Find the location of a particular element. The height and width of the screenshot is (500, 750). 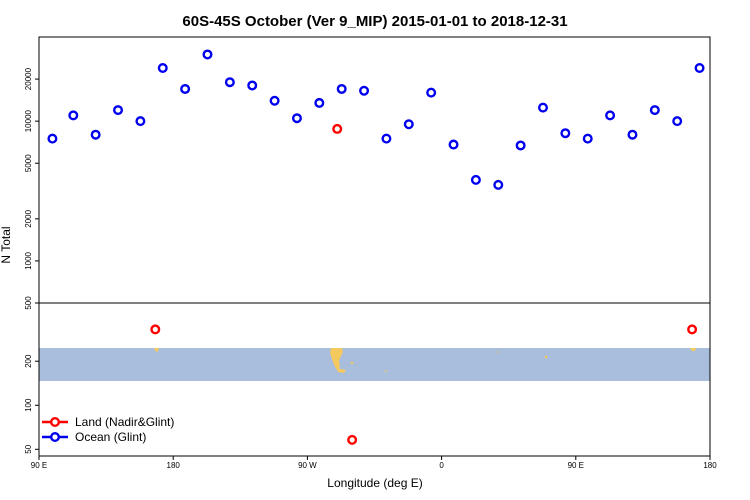

y-tick-label: 50 is located at coordinates (28, 448).